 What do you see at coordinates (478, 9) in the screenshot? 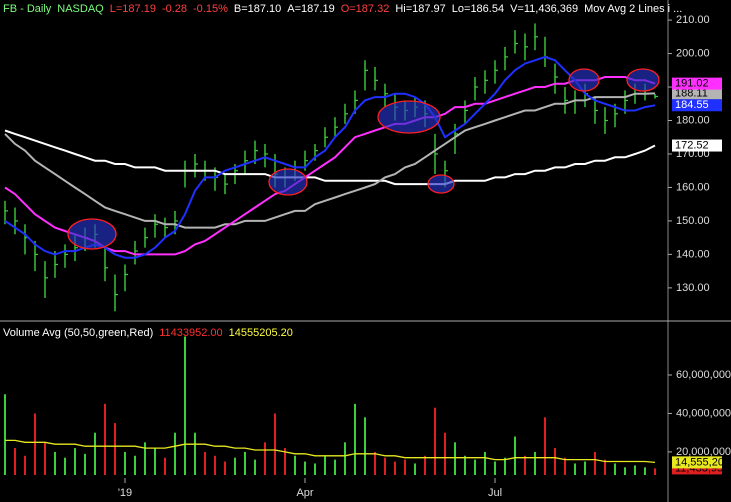
I see `header-item: Lo=186.54` at bounding box center [478, 9].